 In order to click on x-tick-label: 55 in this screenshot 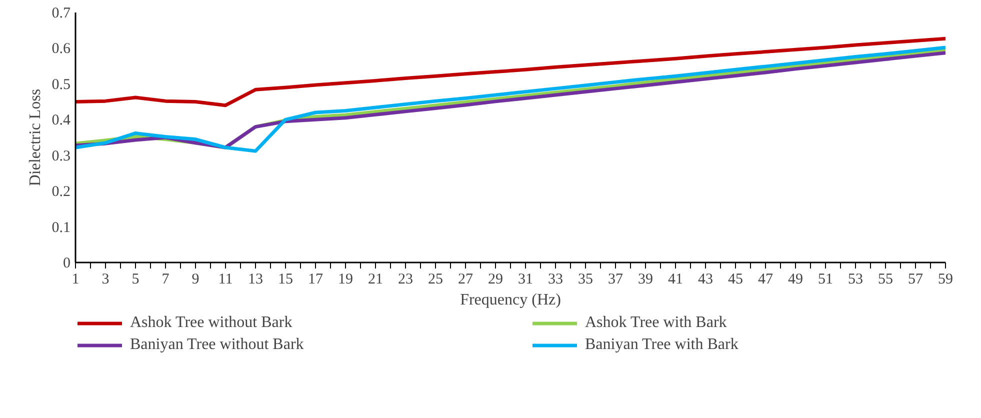, I will do `click(885, 280)`.